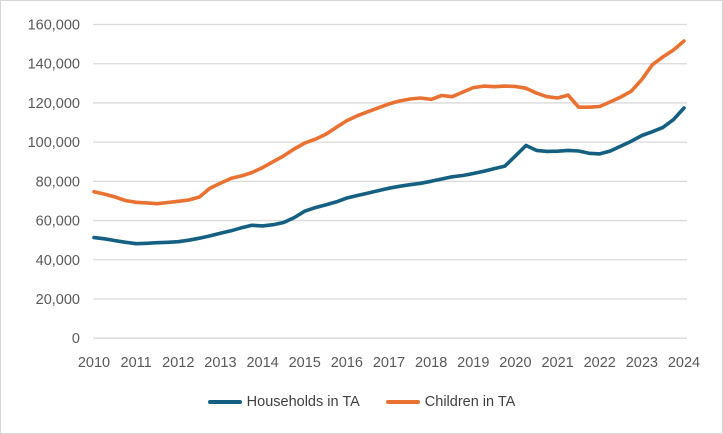  What do you see at coordinates (54, 104) in the screenshot?
I see `y-axis-tick-label: 120,000` at bounding box center [54, 104].